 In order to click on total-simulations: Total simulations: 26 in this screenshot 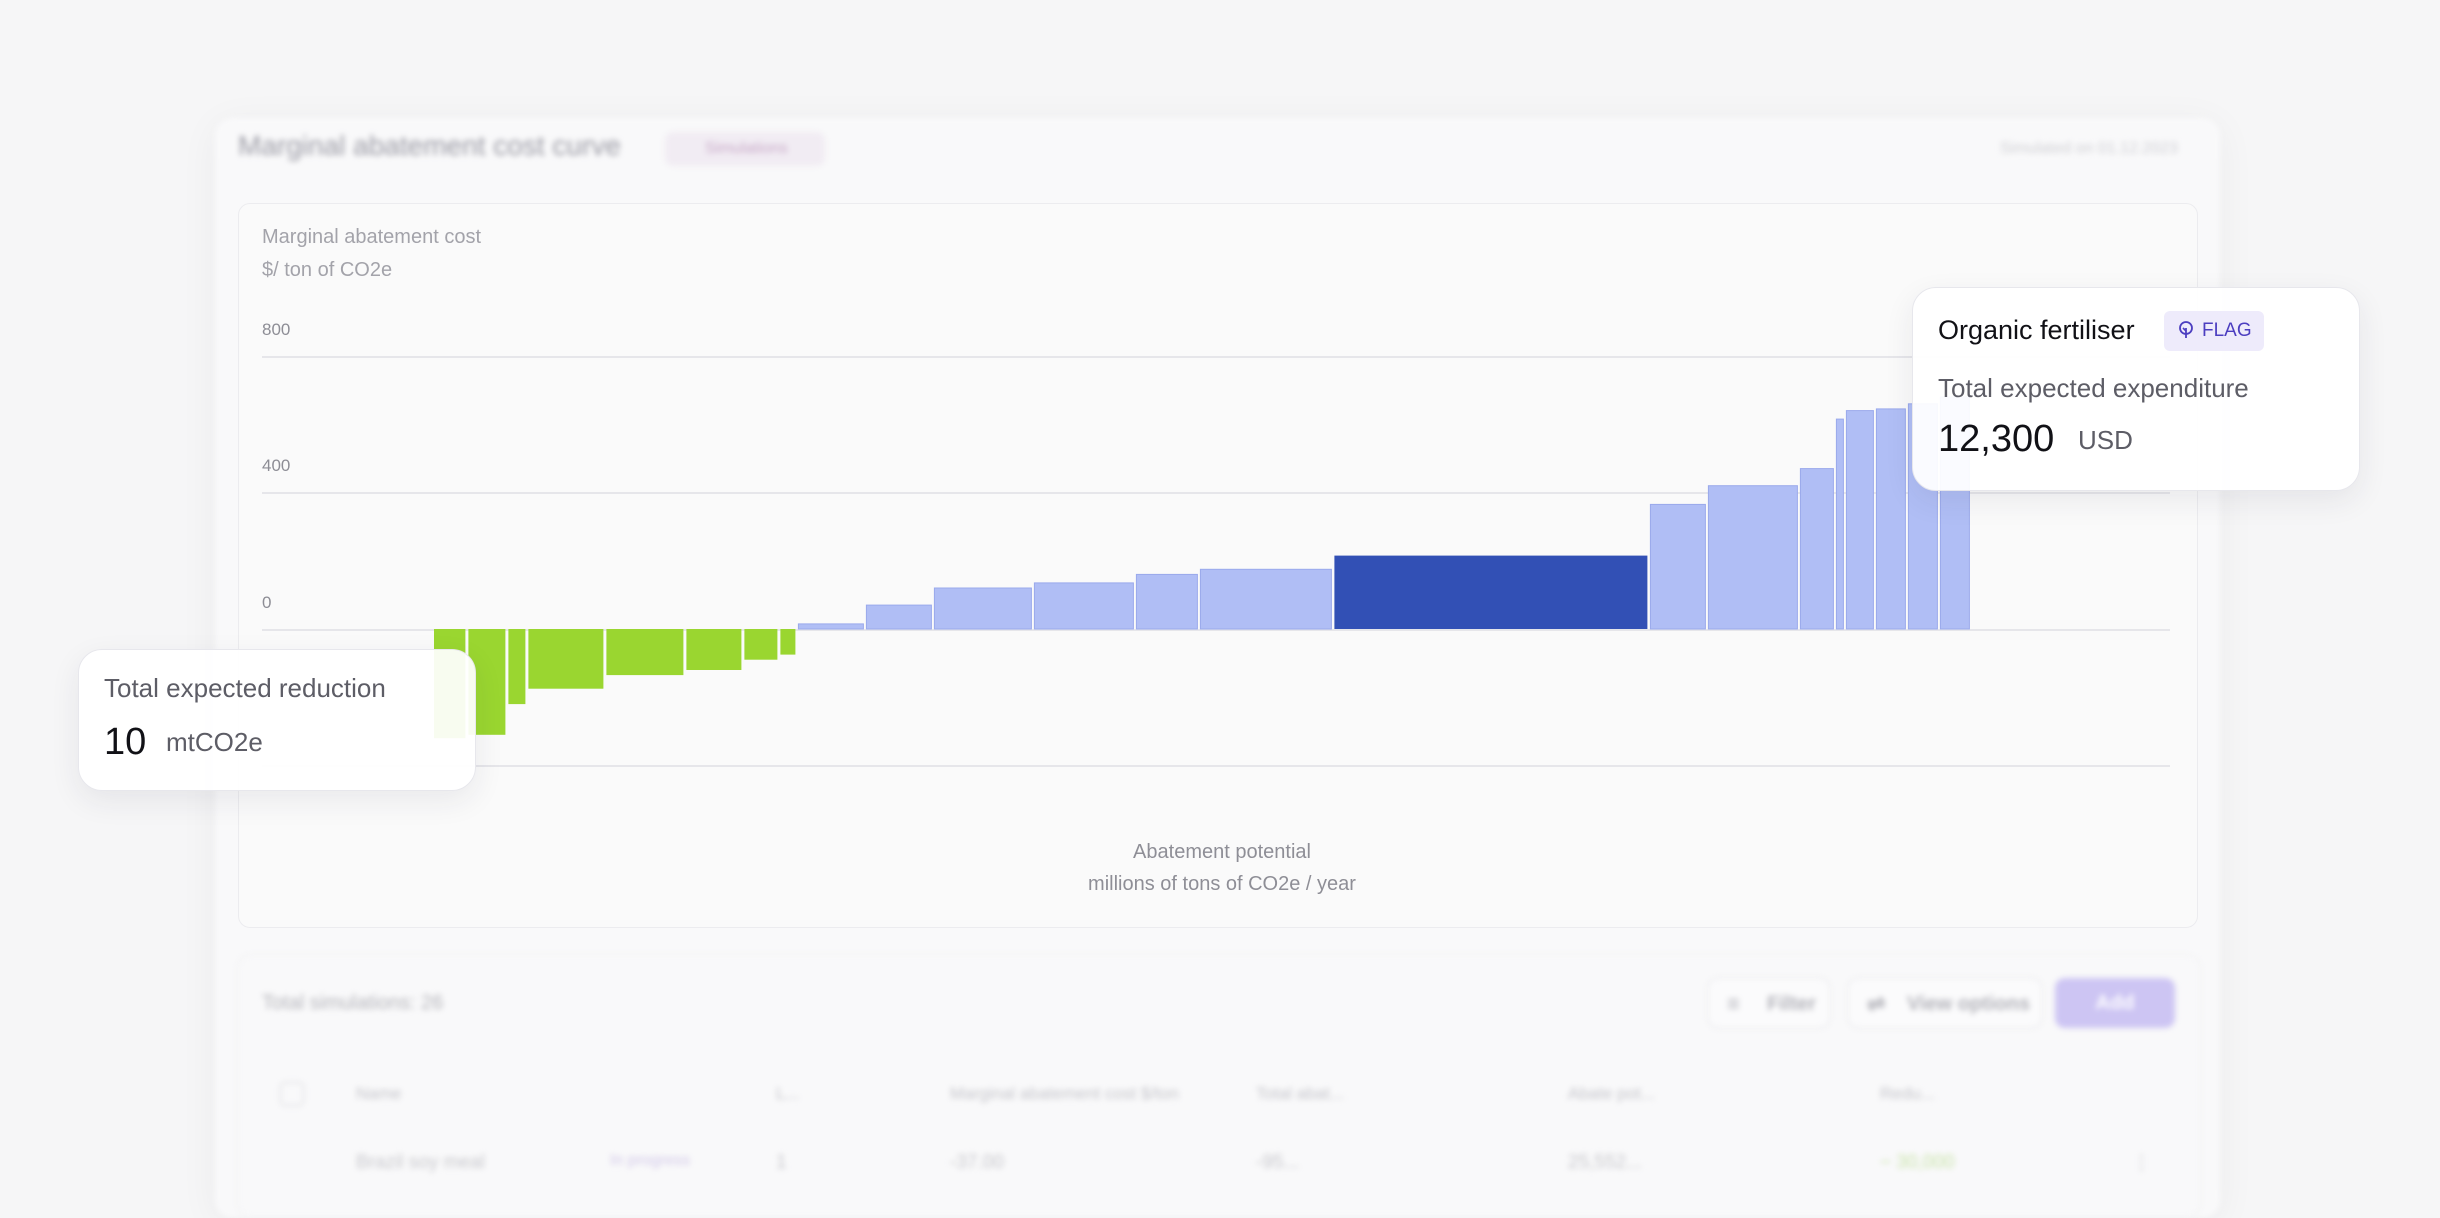, I will do `click(353, 1003)`.